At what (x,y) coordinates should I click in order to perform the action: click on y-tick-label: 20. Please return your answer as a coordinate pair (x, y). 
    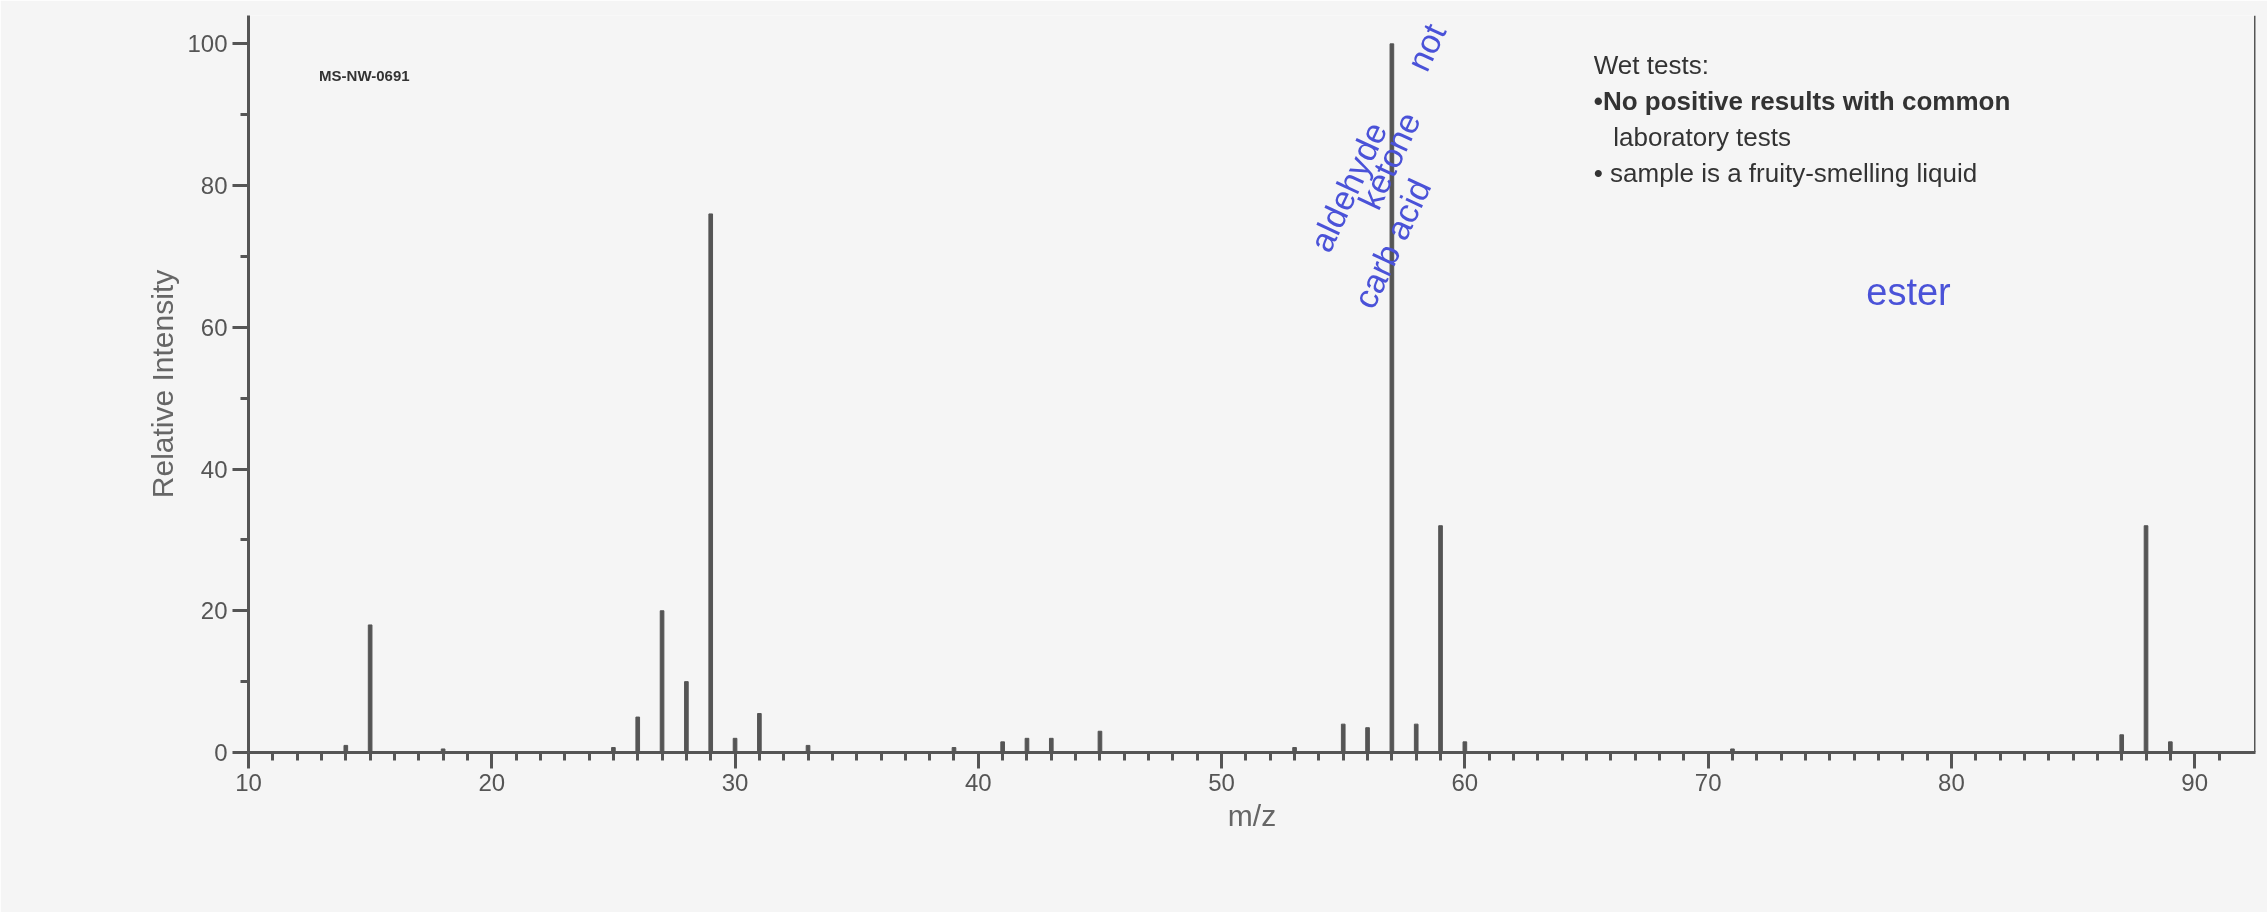
    Looking at the image, I should click on (214, 611).